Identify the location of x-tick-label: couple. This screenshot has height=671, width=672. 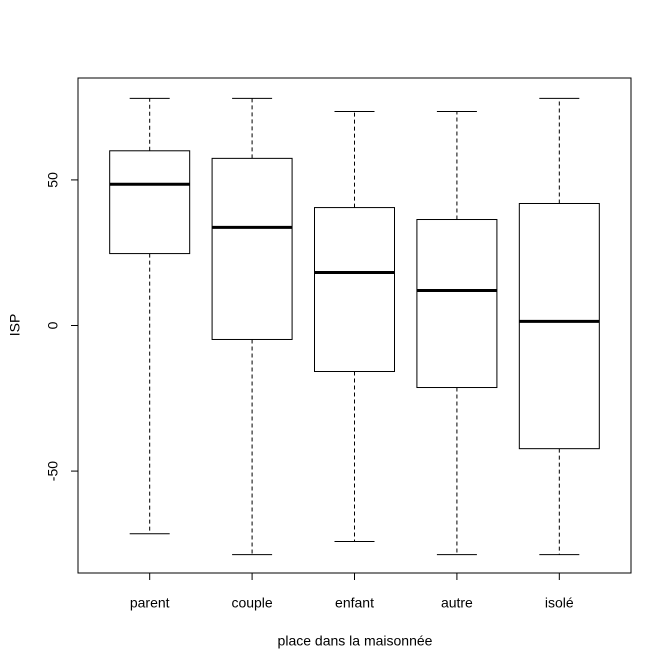
(251, 603).